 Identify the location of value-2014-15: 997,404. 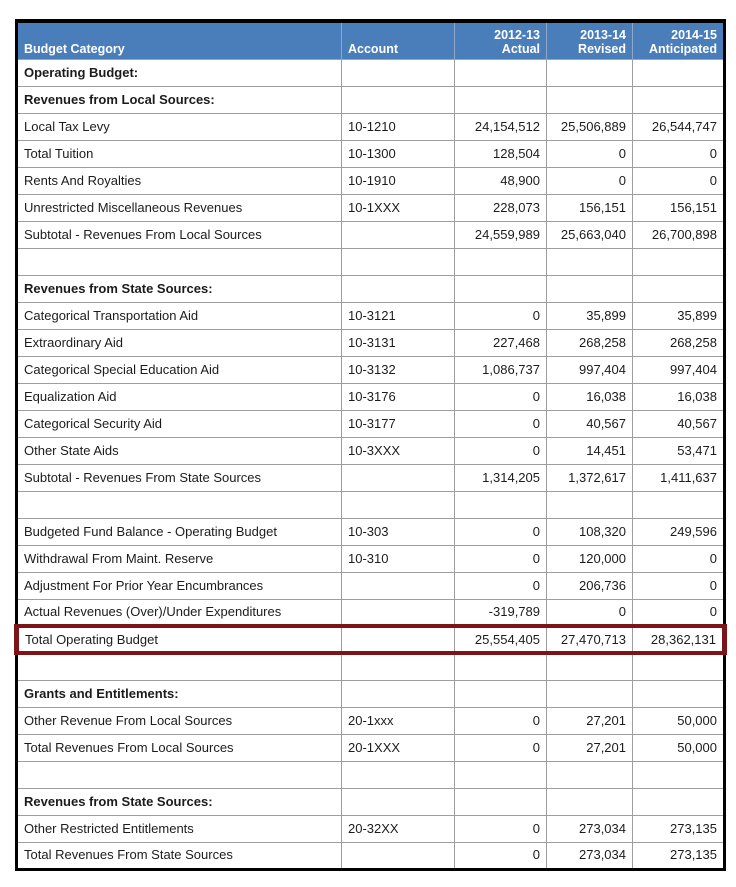
(678, 369).